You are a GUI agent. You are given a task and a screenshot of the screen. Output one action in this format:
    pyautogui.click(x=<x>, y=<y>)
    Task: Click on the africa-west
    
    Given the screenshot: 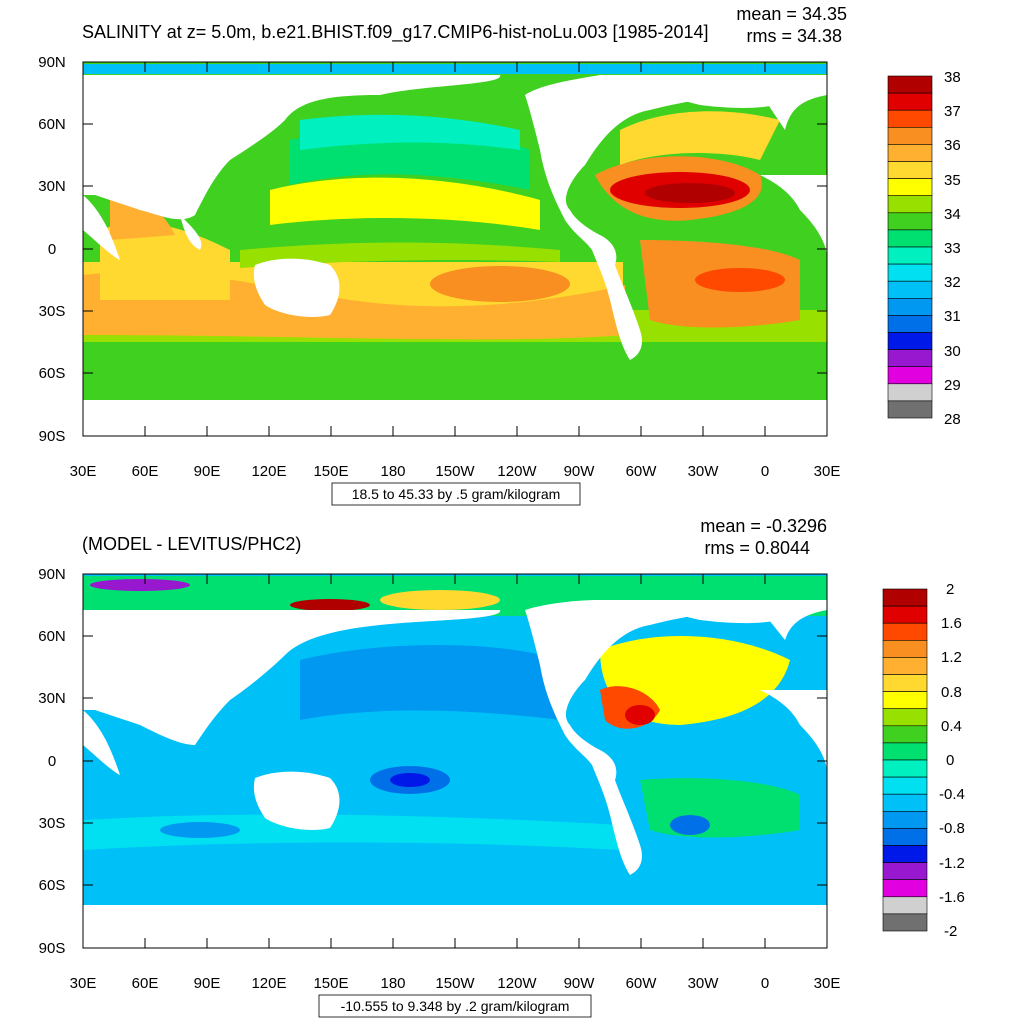 What is the action you would take?
    pyautogui.click(x=793, y=730)
    